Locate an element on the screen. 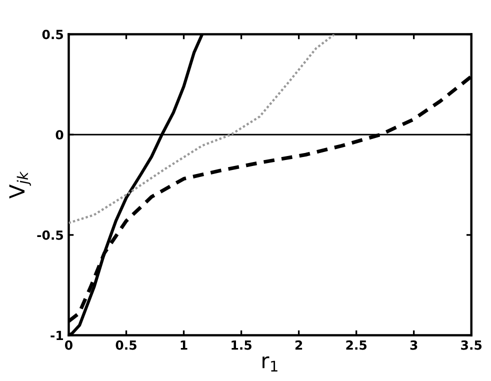  x-tick-label: 3.5 is located at coordinates (471, 345).